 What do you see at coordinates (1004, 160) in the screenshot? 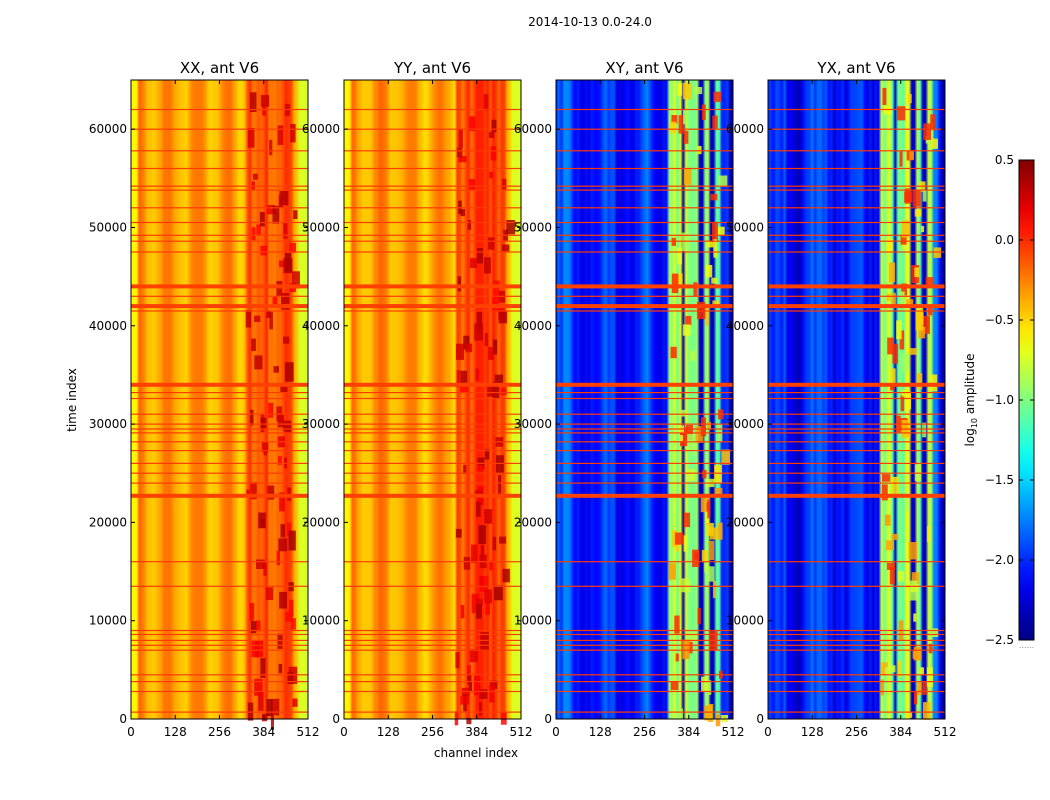
I see `colorbar-tick-label: 0.5` at bounding box center [1004, 160].